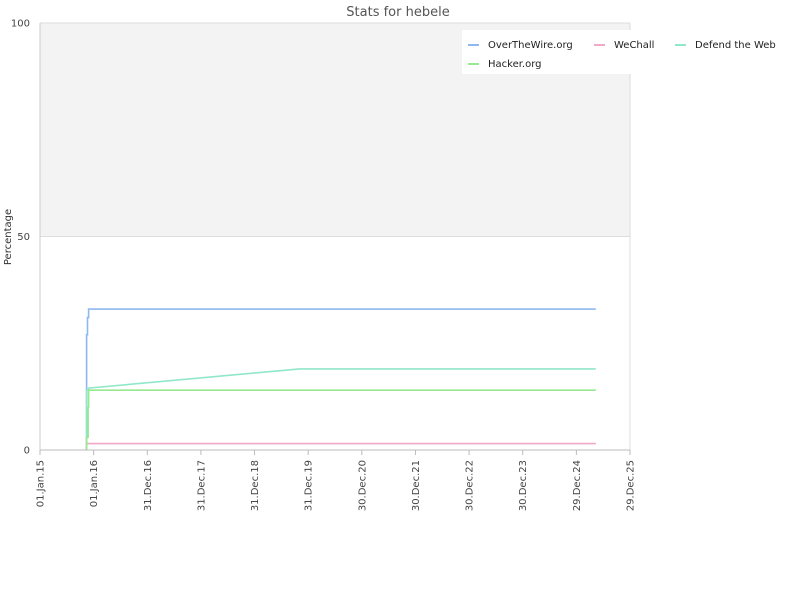  I want to click on legend-label: WeChall, so click(634, 45).